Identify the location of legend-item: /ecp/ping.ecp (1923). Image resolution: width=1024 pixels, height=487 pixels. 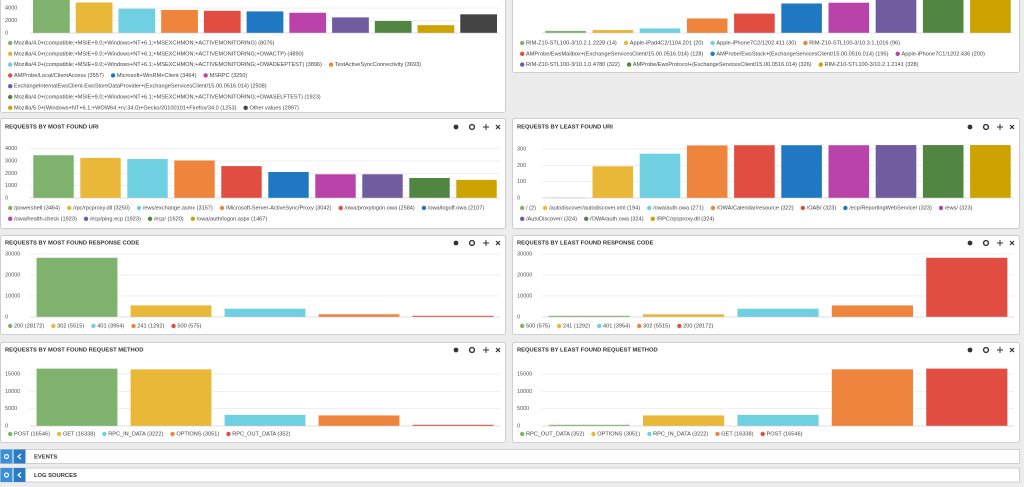
(112, 219).